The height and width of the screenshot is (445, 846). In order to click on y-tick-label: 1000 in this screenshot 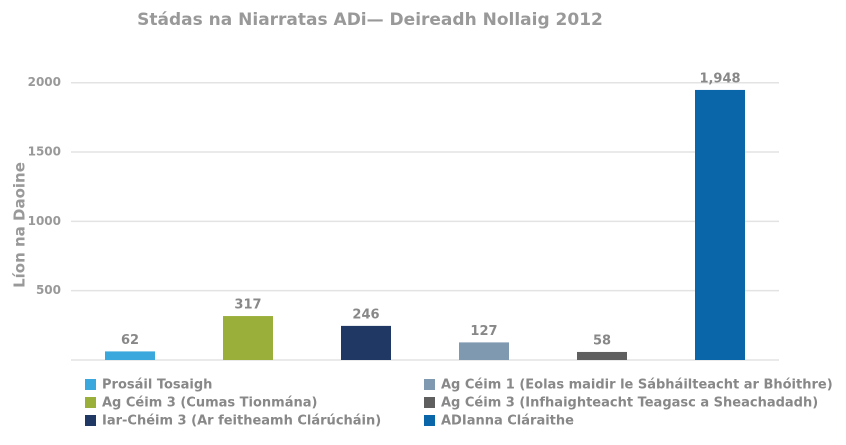, I will do `click(44, 221)`.